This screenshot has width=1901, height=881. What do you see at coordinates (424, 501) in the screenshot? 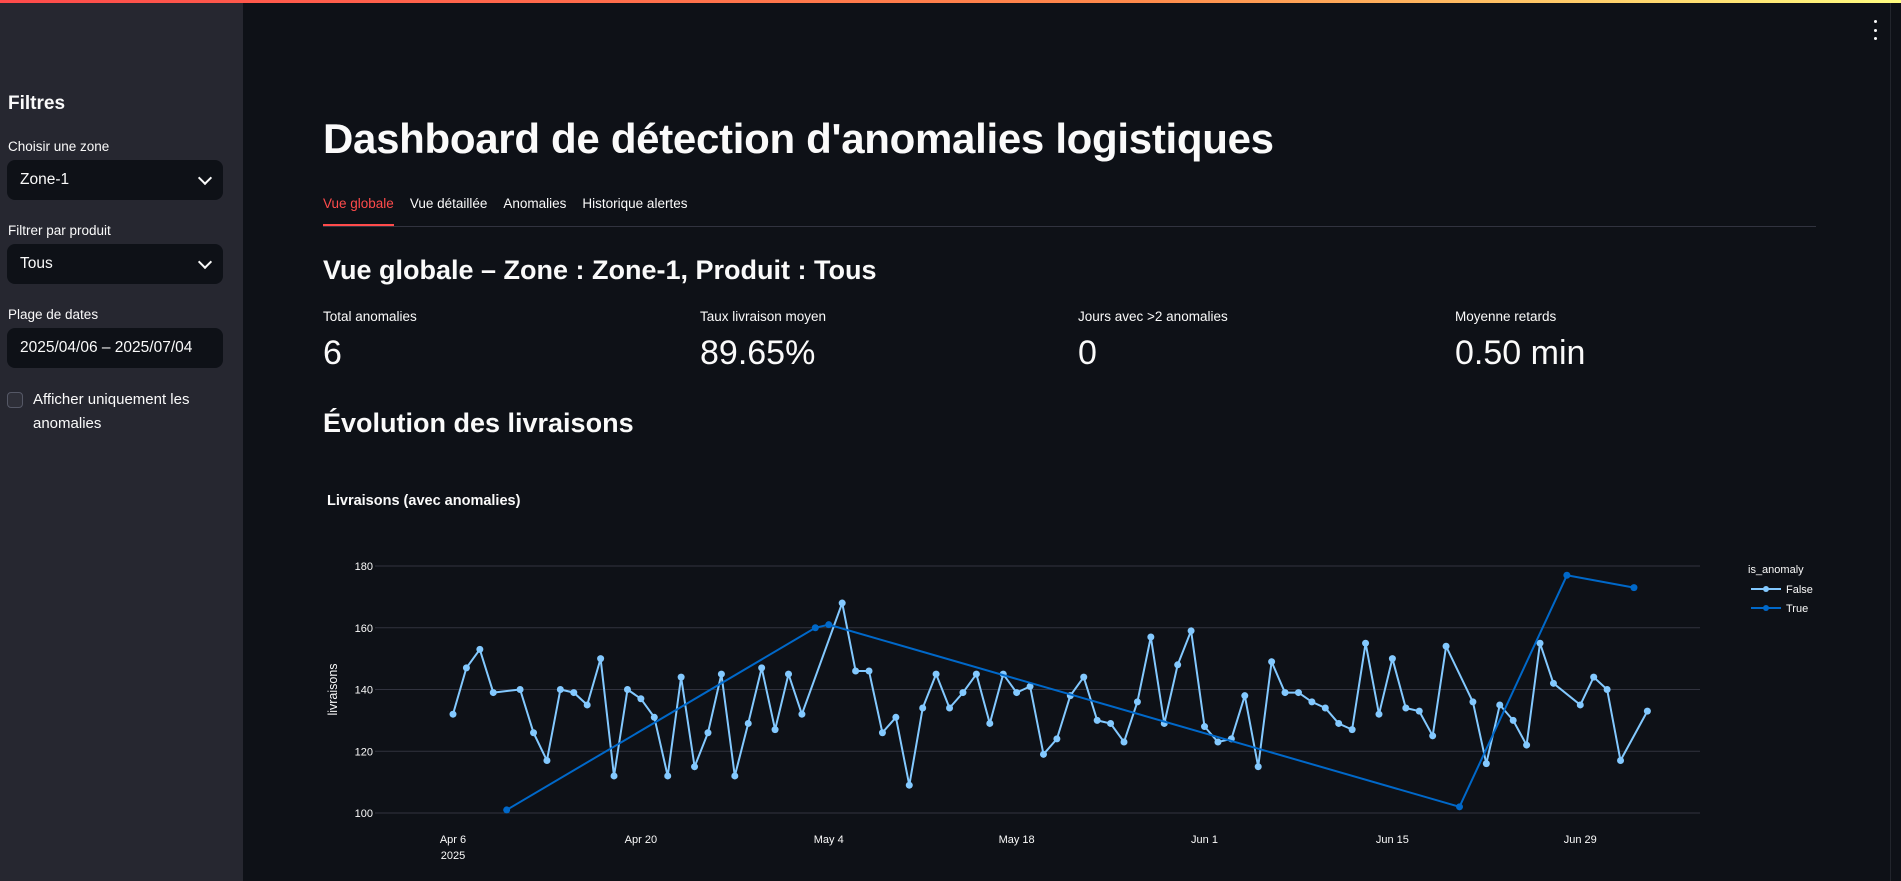
I see `chart-title: Livraisons (avec anomalies)` at bounding box center [424, 501].